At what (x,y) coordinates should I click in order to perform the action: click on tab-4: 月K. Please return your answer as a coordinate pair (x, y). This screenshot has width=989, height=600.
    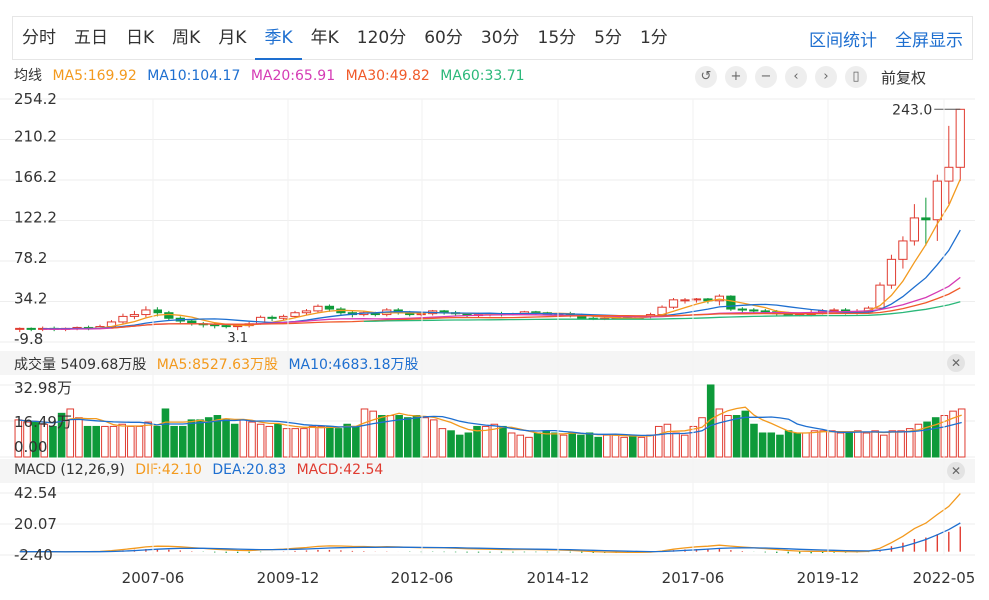
    Looking at the image, I should click on (232, 38).